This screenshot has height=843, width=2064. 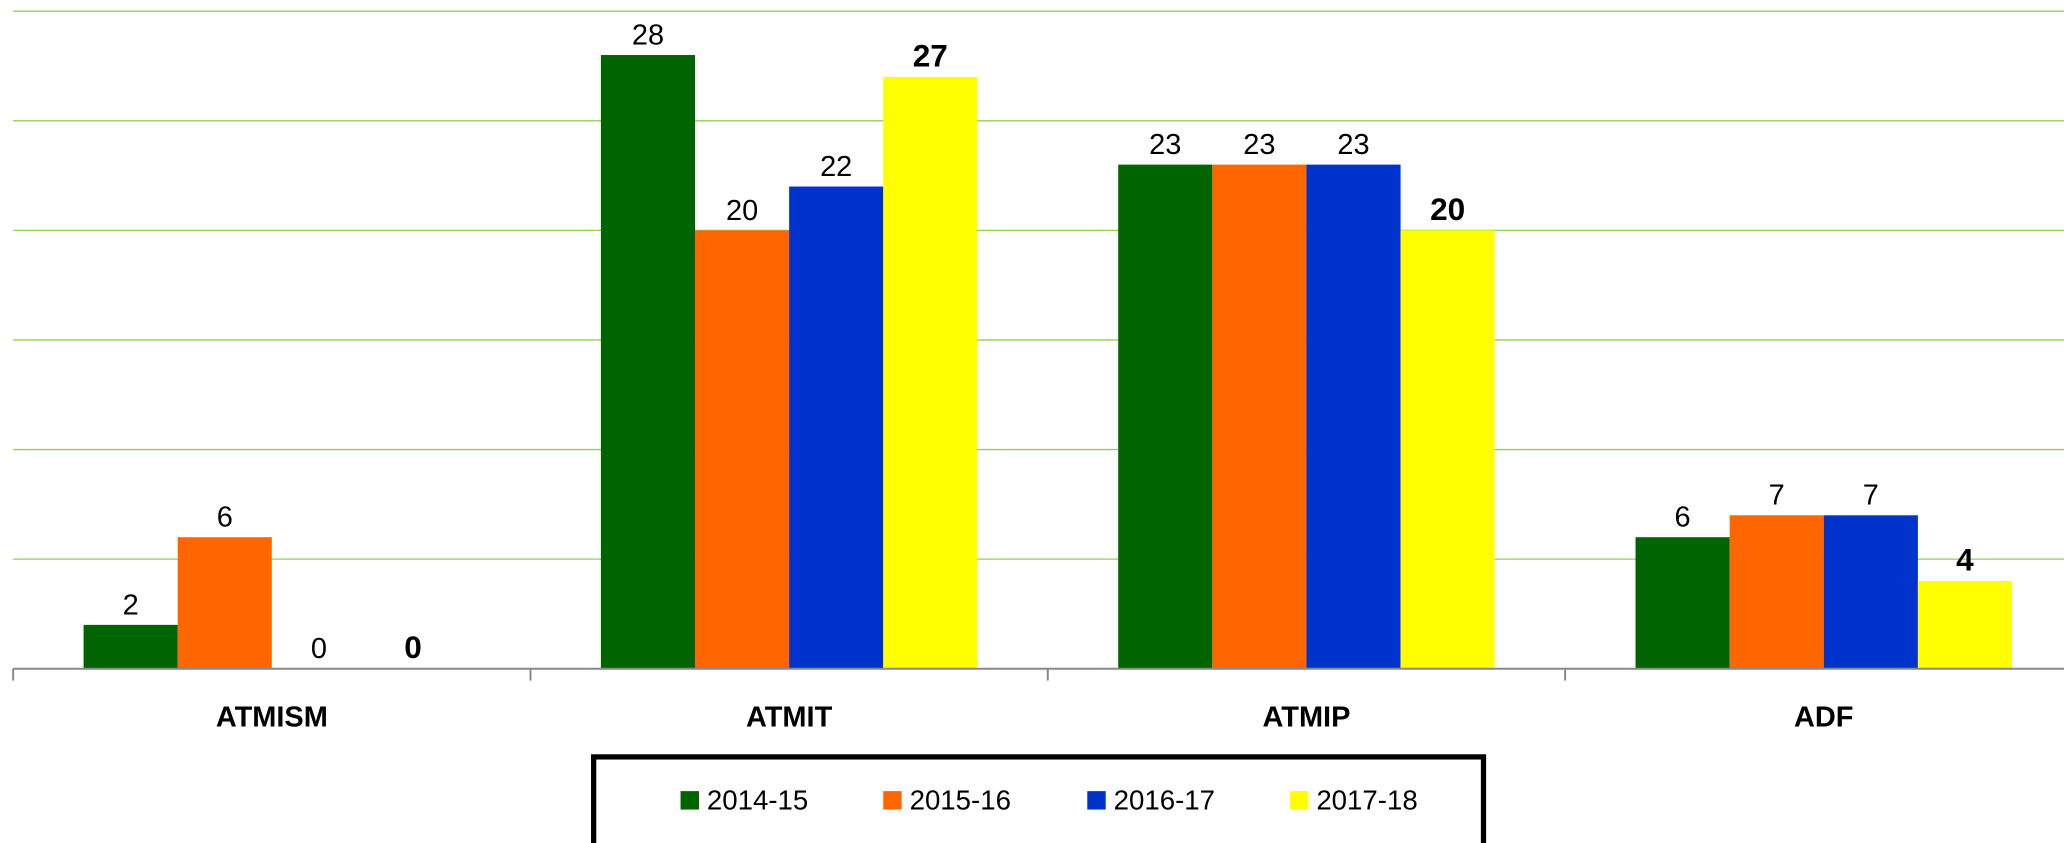 I want to click on legend-label: 2017-18, so click(x=1366, y=800).